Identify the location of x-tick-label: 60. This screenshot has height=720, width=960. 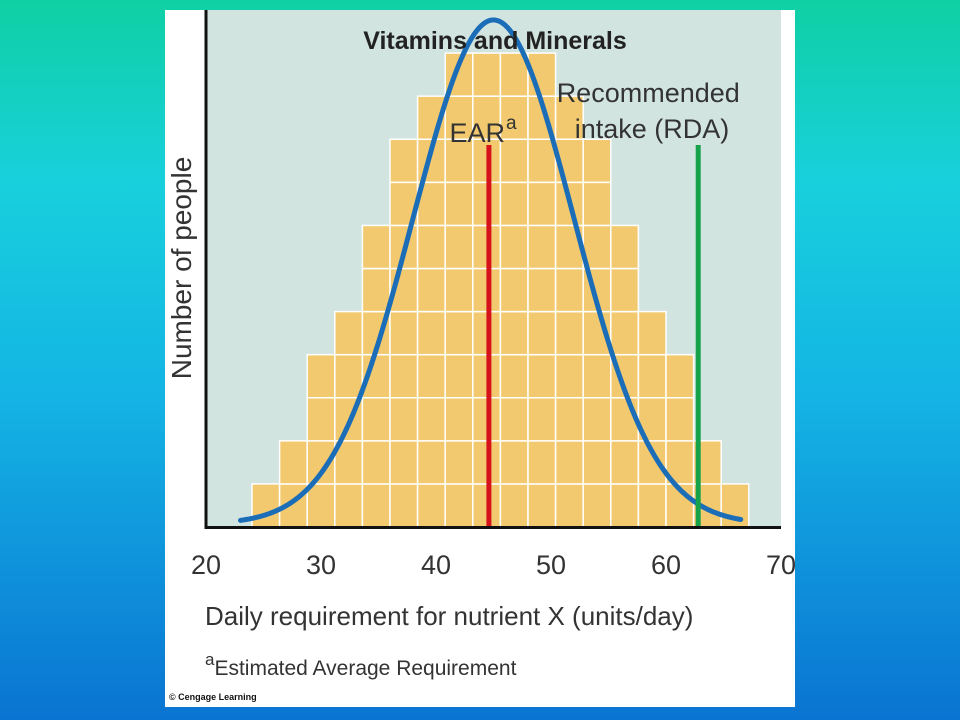
(666, 565).